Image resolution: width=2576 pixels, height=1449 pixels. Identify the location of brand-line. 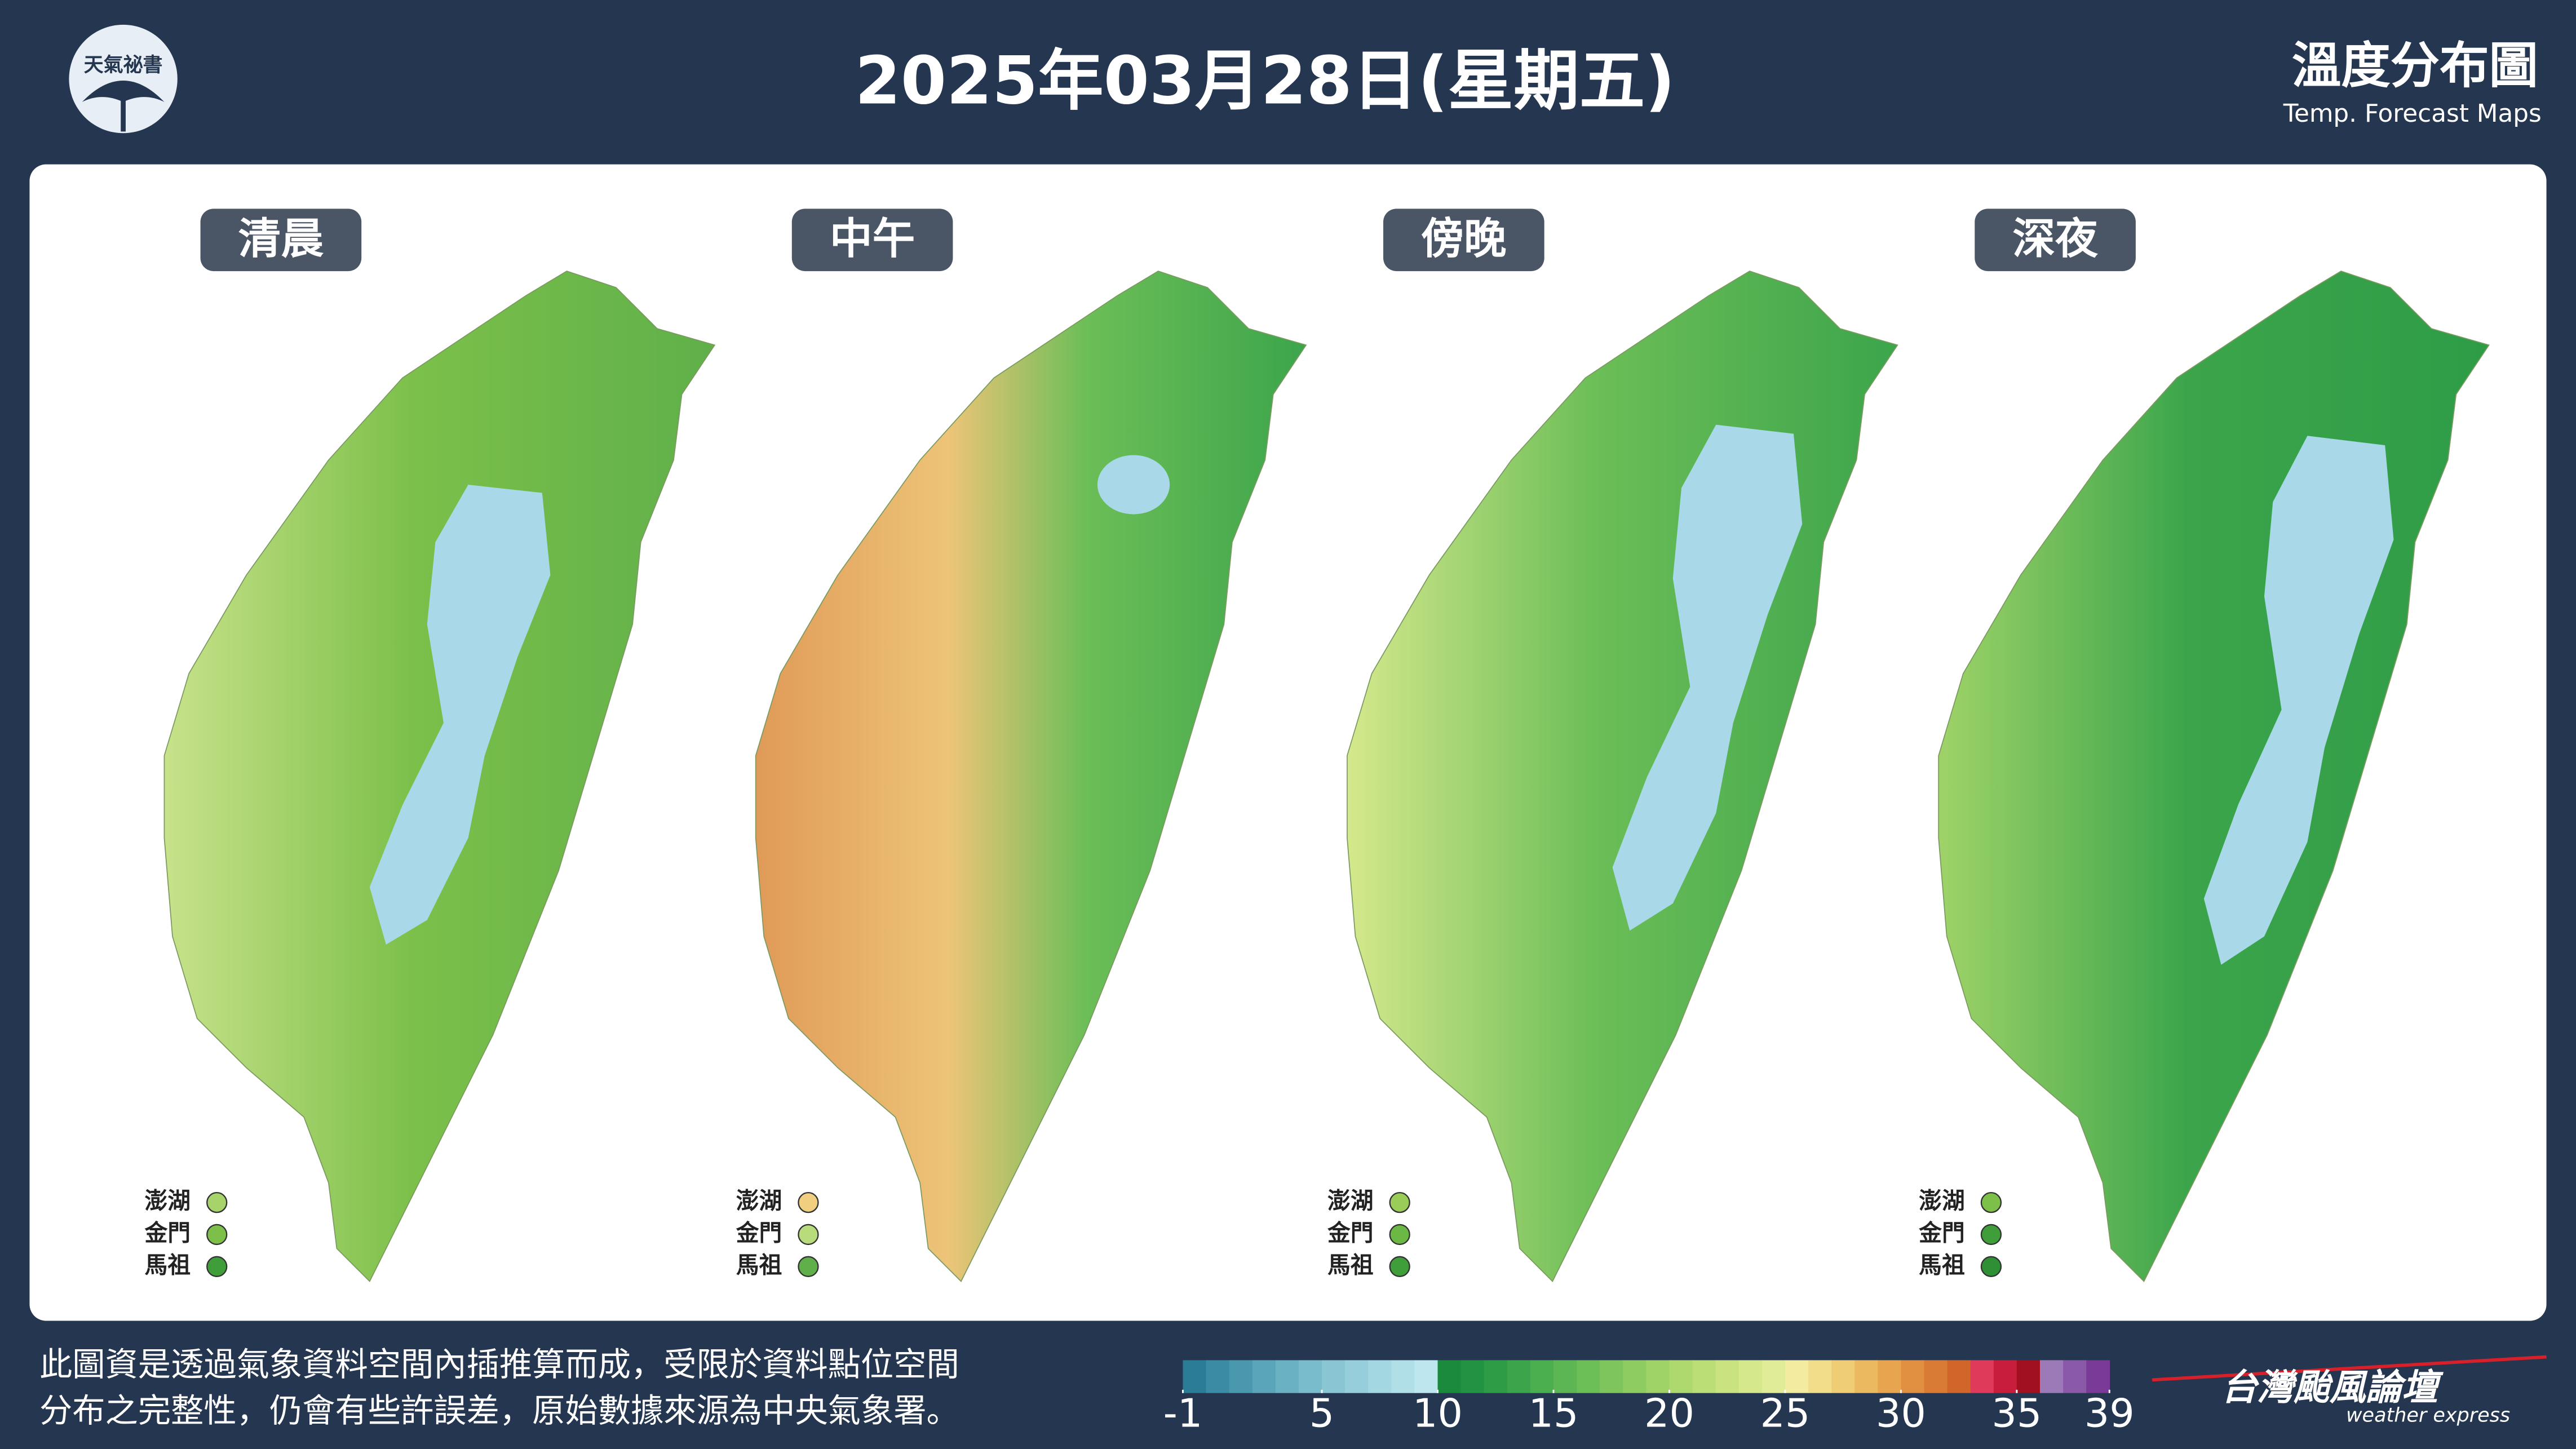
(2349, 1368).